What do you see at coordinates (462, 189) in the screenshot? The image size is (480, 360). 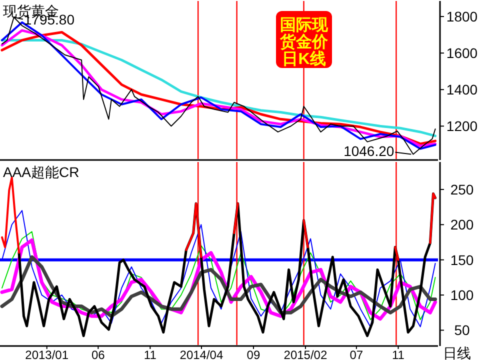 I see `y-tick-label: 250` at bounding box center [462, 189].